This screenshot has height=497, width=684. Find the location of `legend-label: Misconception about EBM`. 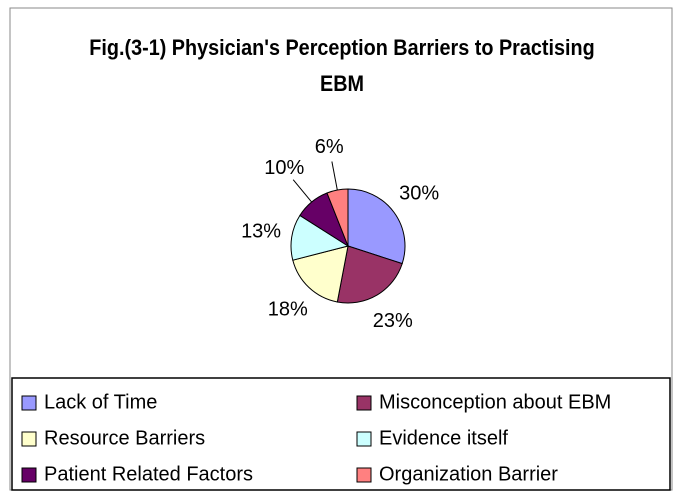

legend-label: Misconception about EBM is located at coordinates (495, 402).